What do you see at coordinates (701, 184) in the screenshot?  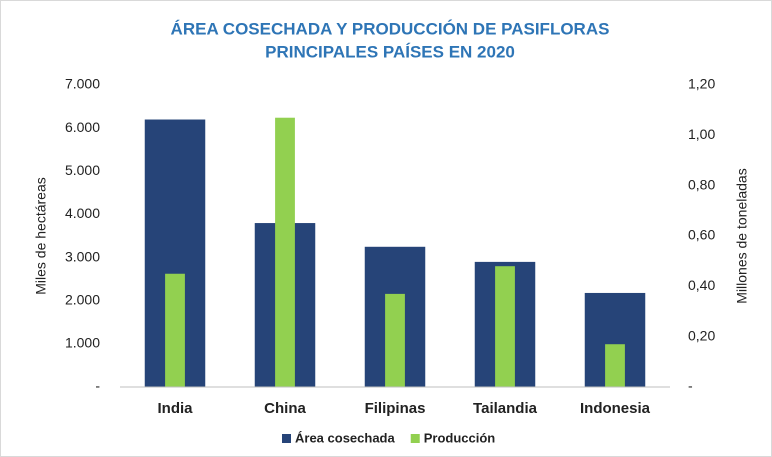 I see `y2-tick-label: 0,80` at bounding box center [701, 184].